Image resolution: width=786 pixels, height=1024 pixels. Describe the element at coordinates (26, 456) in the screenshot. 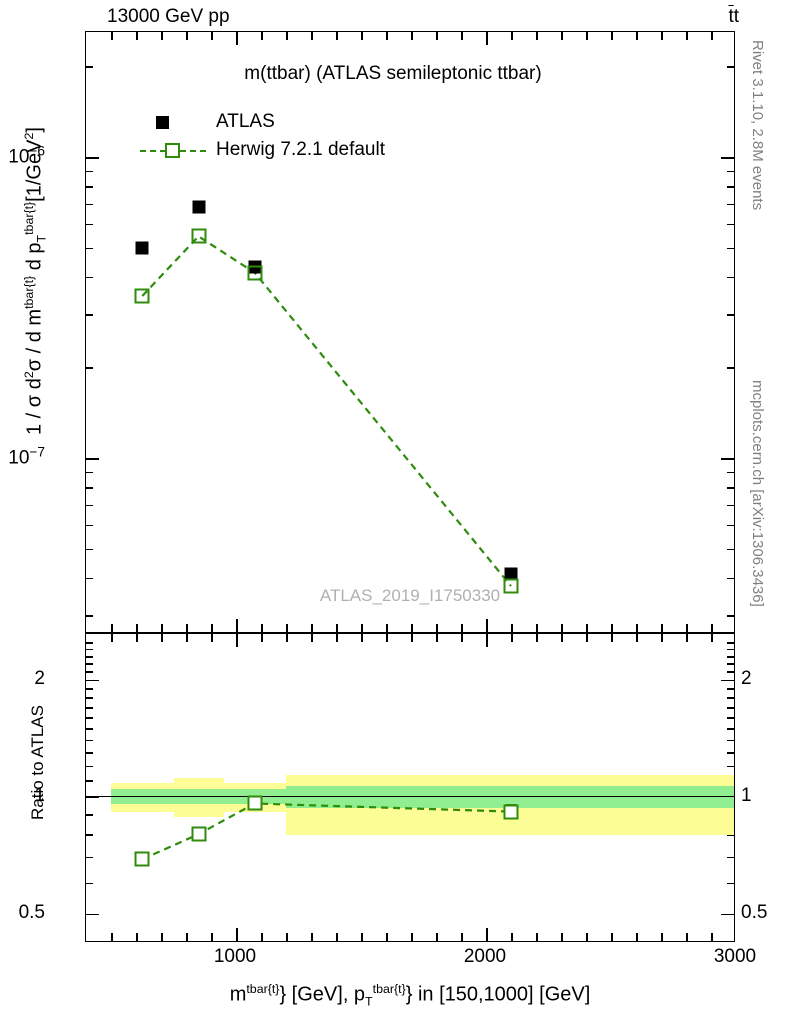

I see `y-tick-label: 10−7` at that location.